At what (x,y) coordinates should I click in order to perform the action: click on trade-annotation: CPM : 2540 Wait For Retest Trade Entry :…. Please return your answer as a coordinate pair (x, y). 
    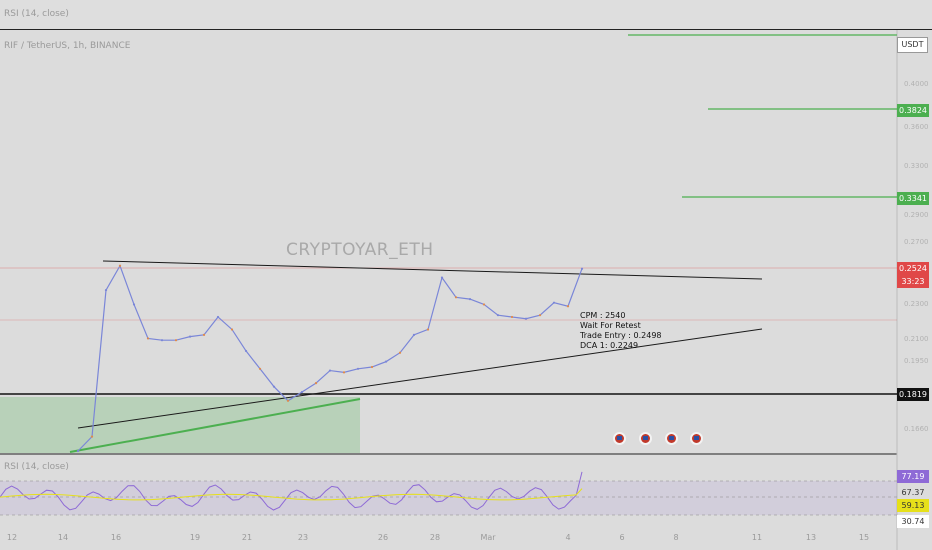
    Looking at the image, I should click on (621, 331).